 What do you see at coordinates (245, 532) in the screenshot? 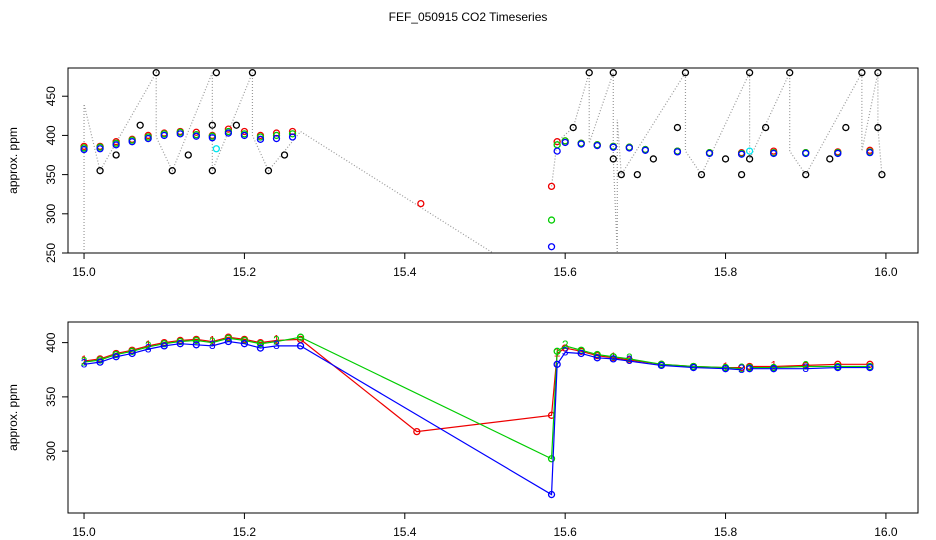
I see `x-tick-label: 15.2` at bounding box center [245, 532].